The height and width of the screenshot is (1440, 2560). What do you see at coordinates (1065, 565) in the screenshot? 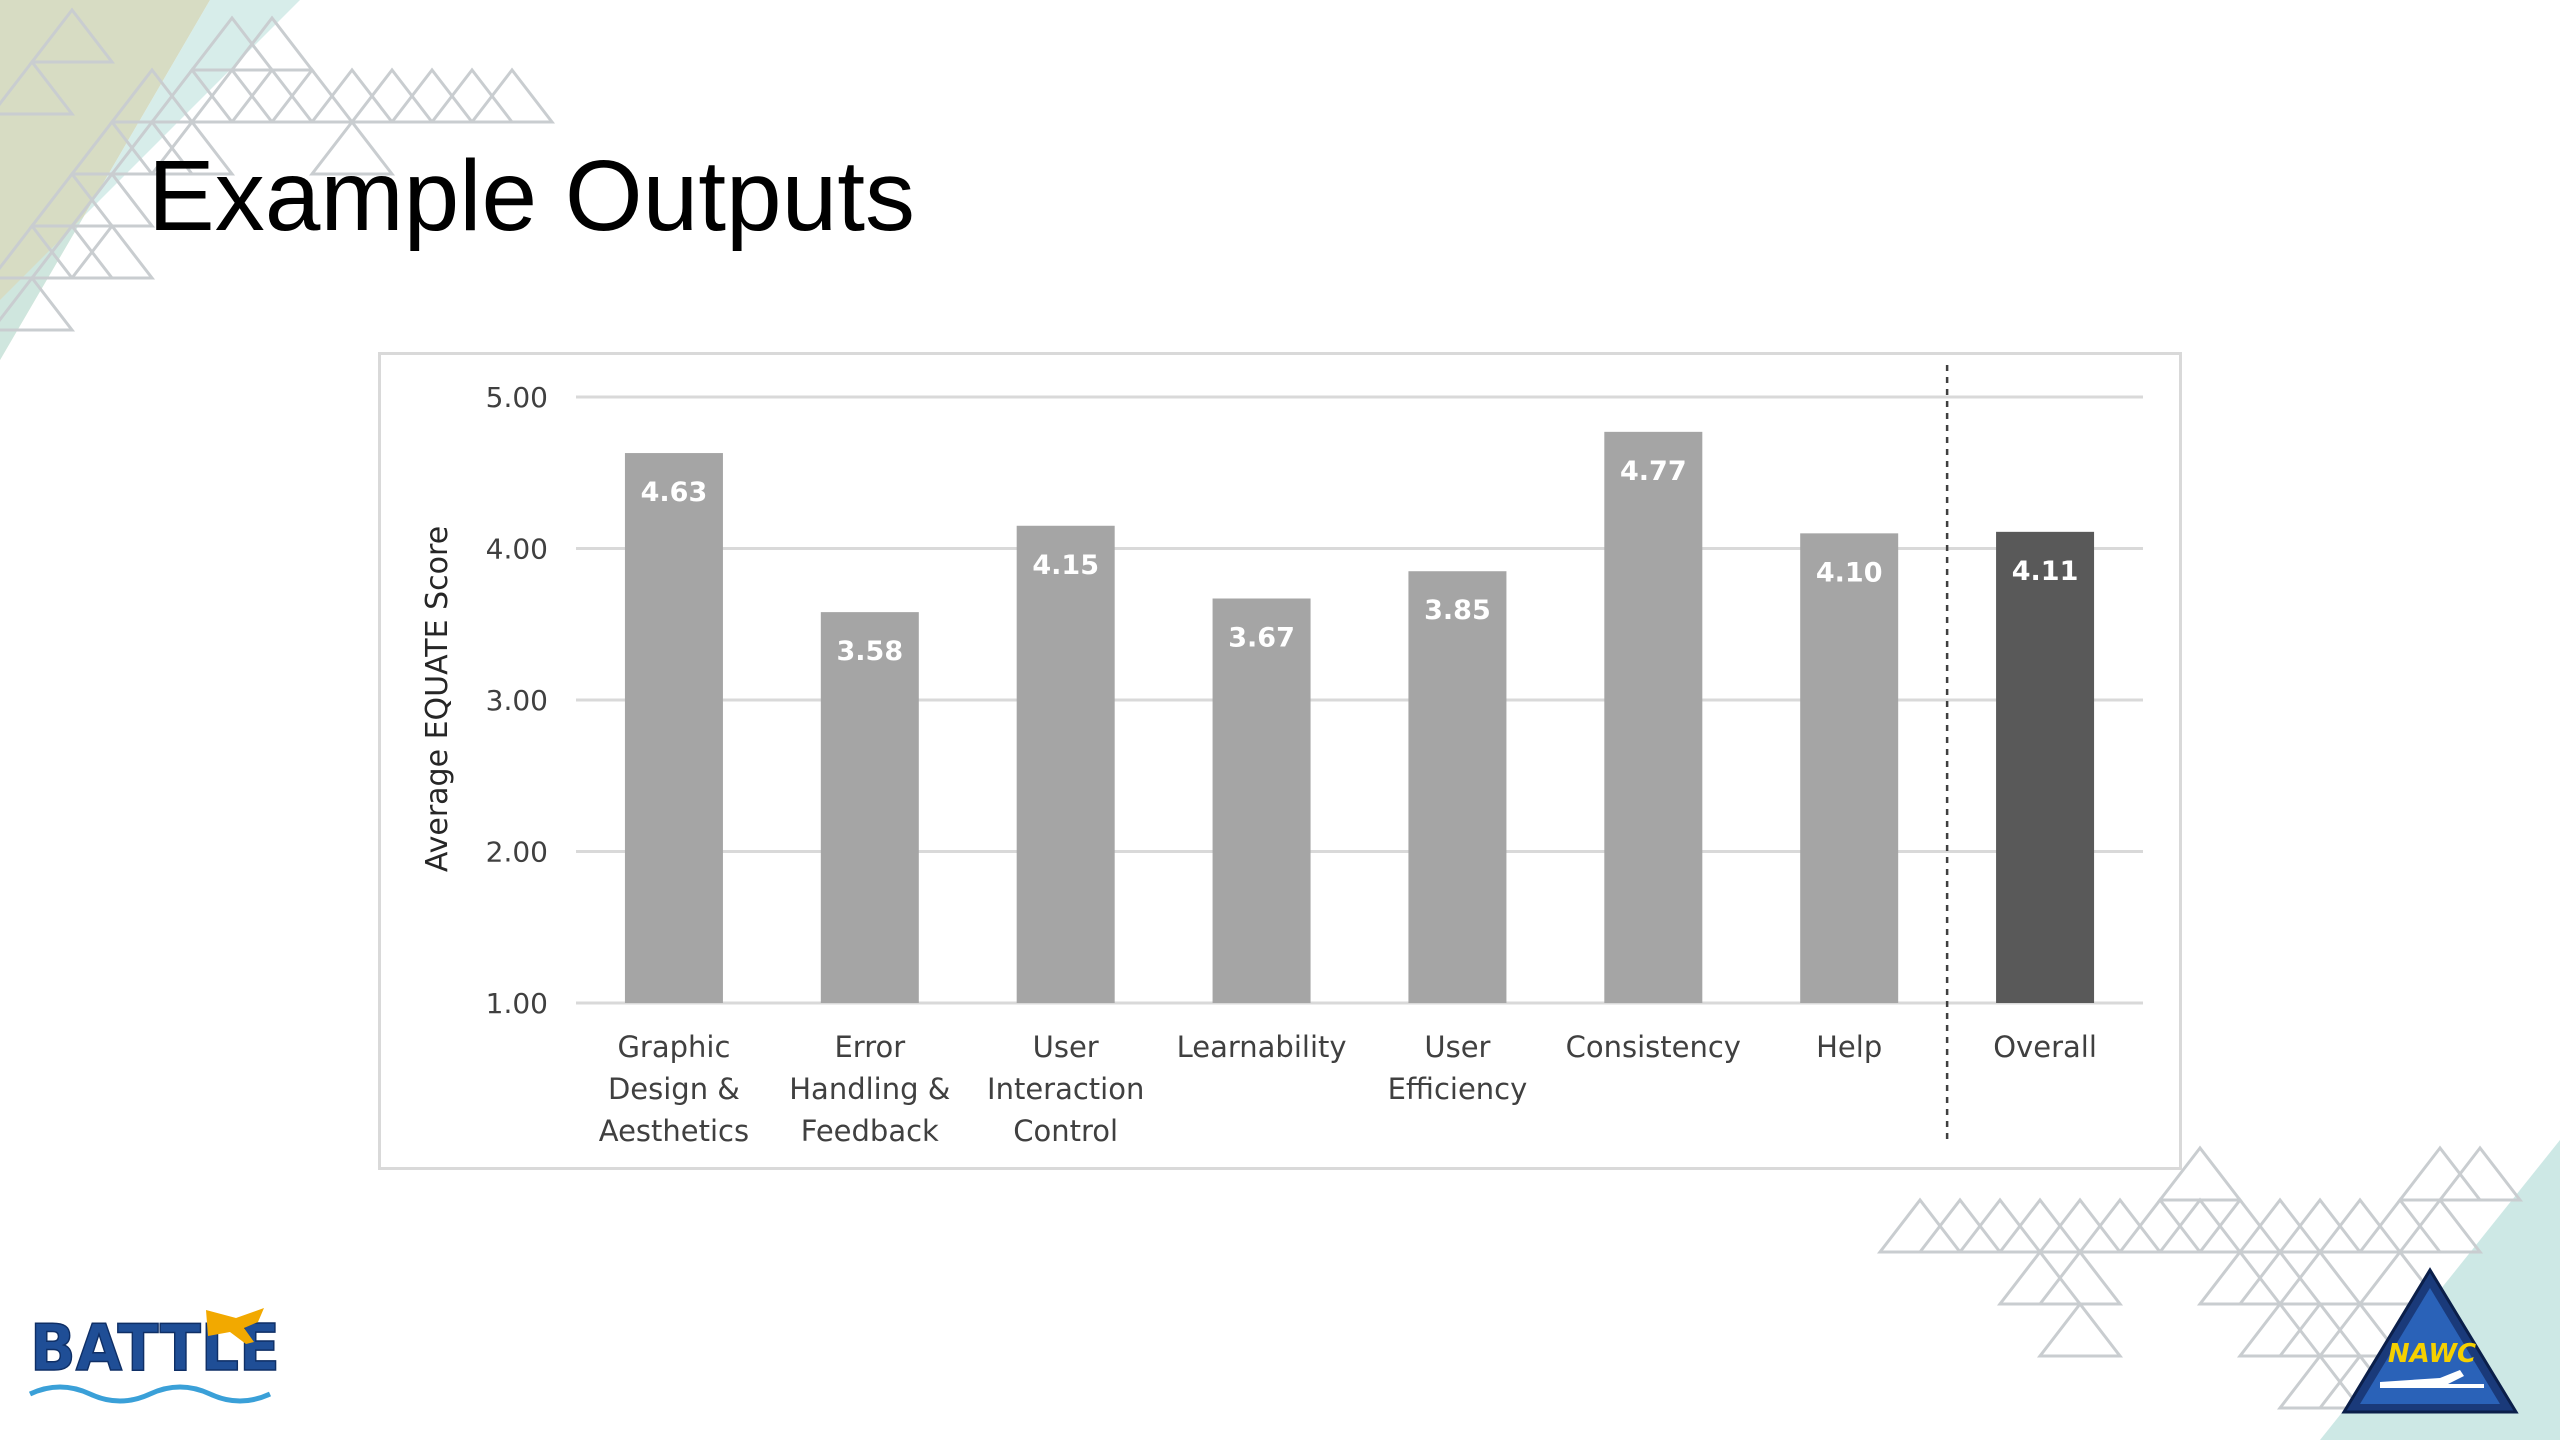
I see `data-label: 4.15` at bounding box center [1065, 565].